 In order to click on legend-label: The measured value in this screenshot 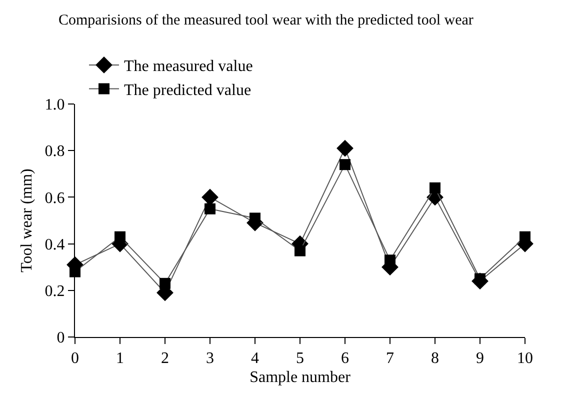, I will do `click(188, 67)`.